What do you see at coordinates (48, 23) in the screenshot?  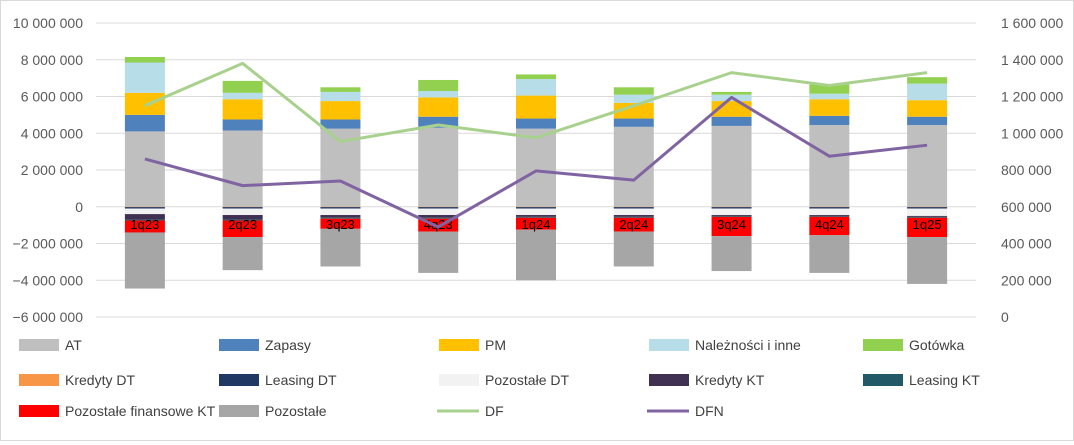 I see `y-left-tick-label: 10 000 000` at bounding box center [48, 23].